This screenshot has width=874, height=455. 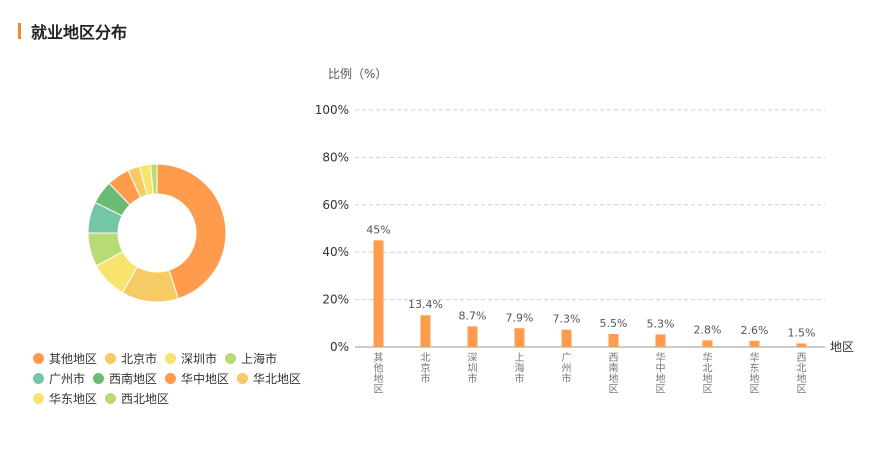 I want to click on bar-value-label: 7.3%, so click(x=567, y=319).